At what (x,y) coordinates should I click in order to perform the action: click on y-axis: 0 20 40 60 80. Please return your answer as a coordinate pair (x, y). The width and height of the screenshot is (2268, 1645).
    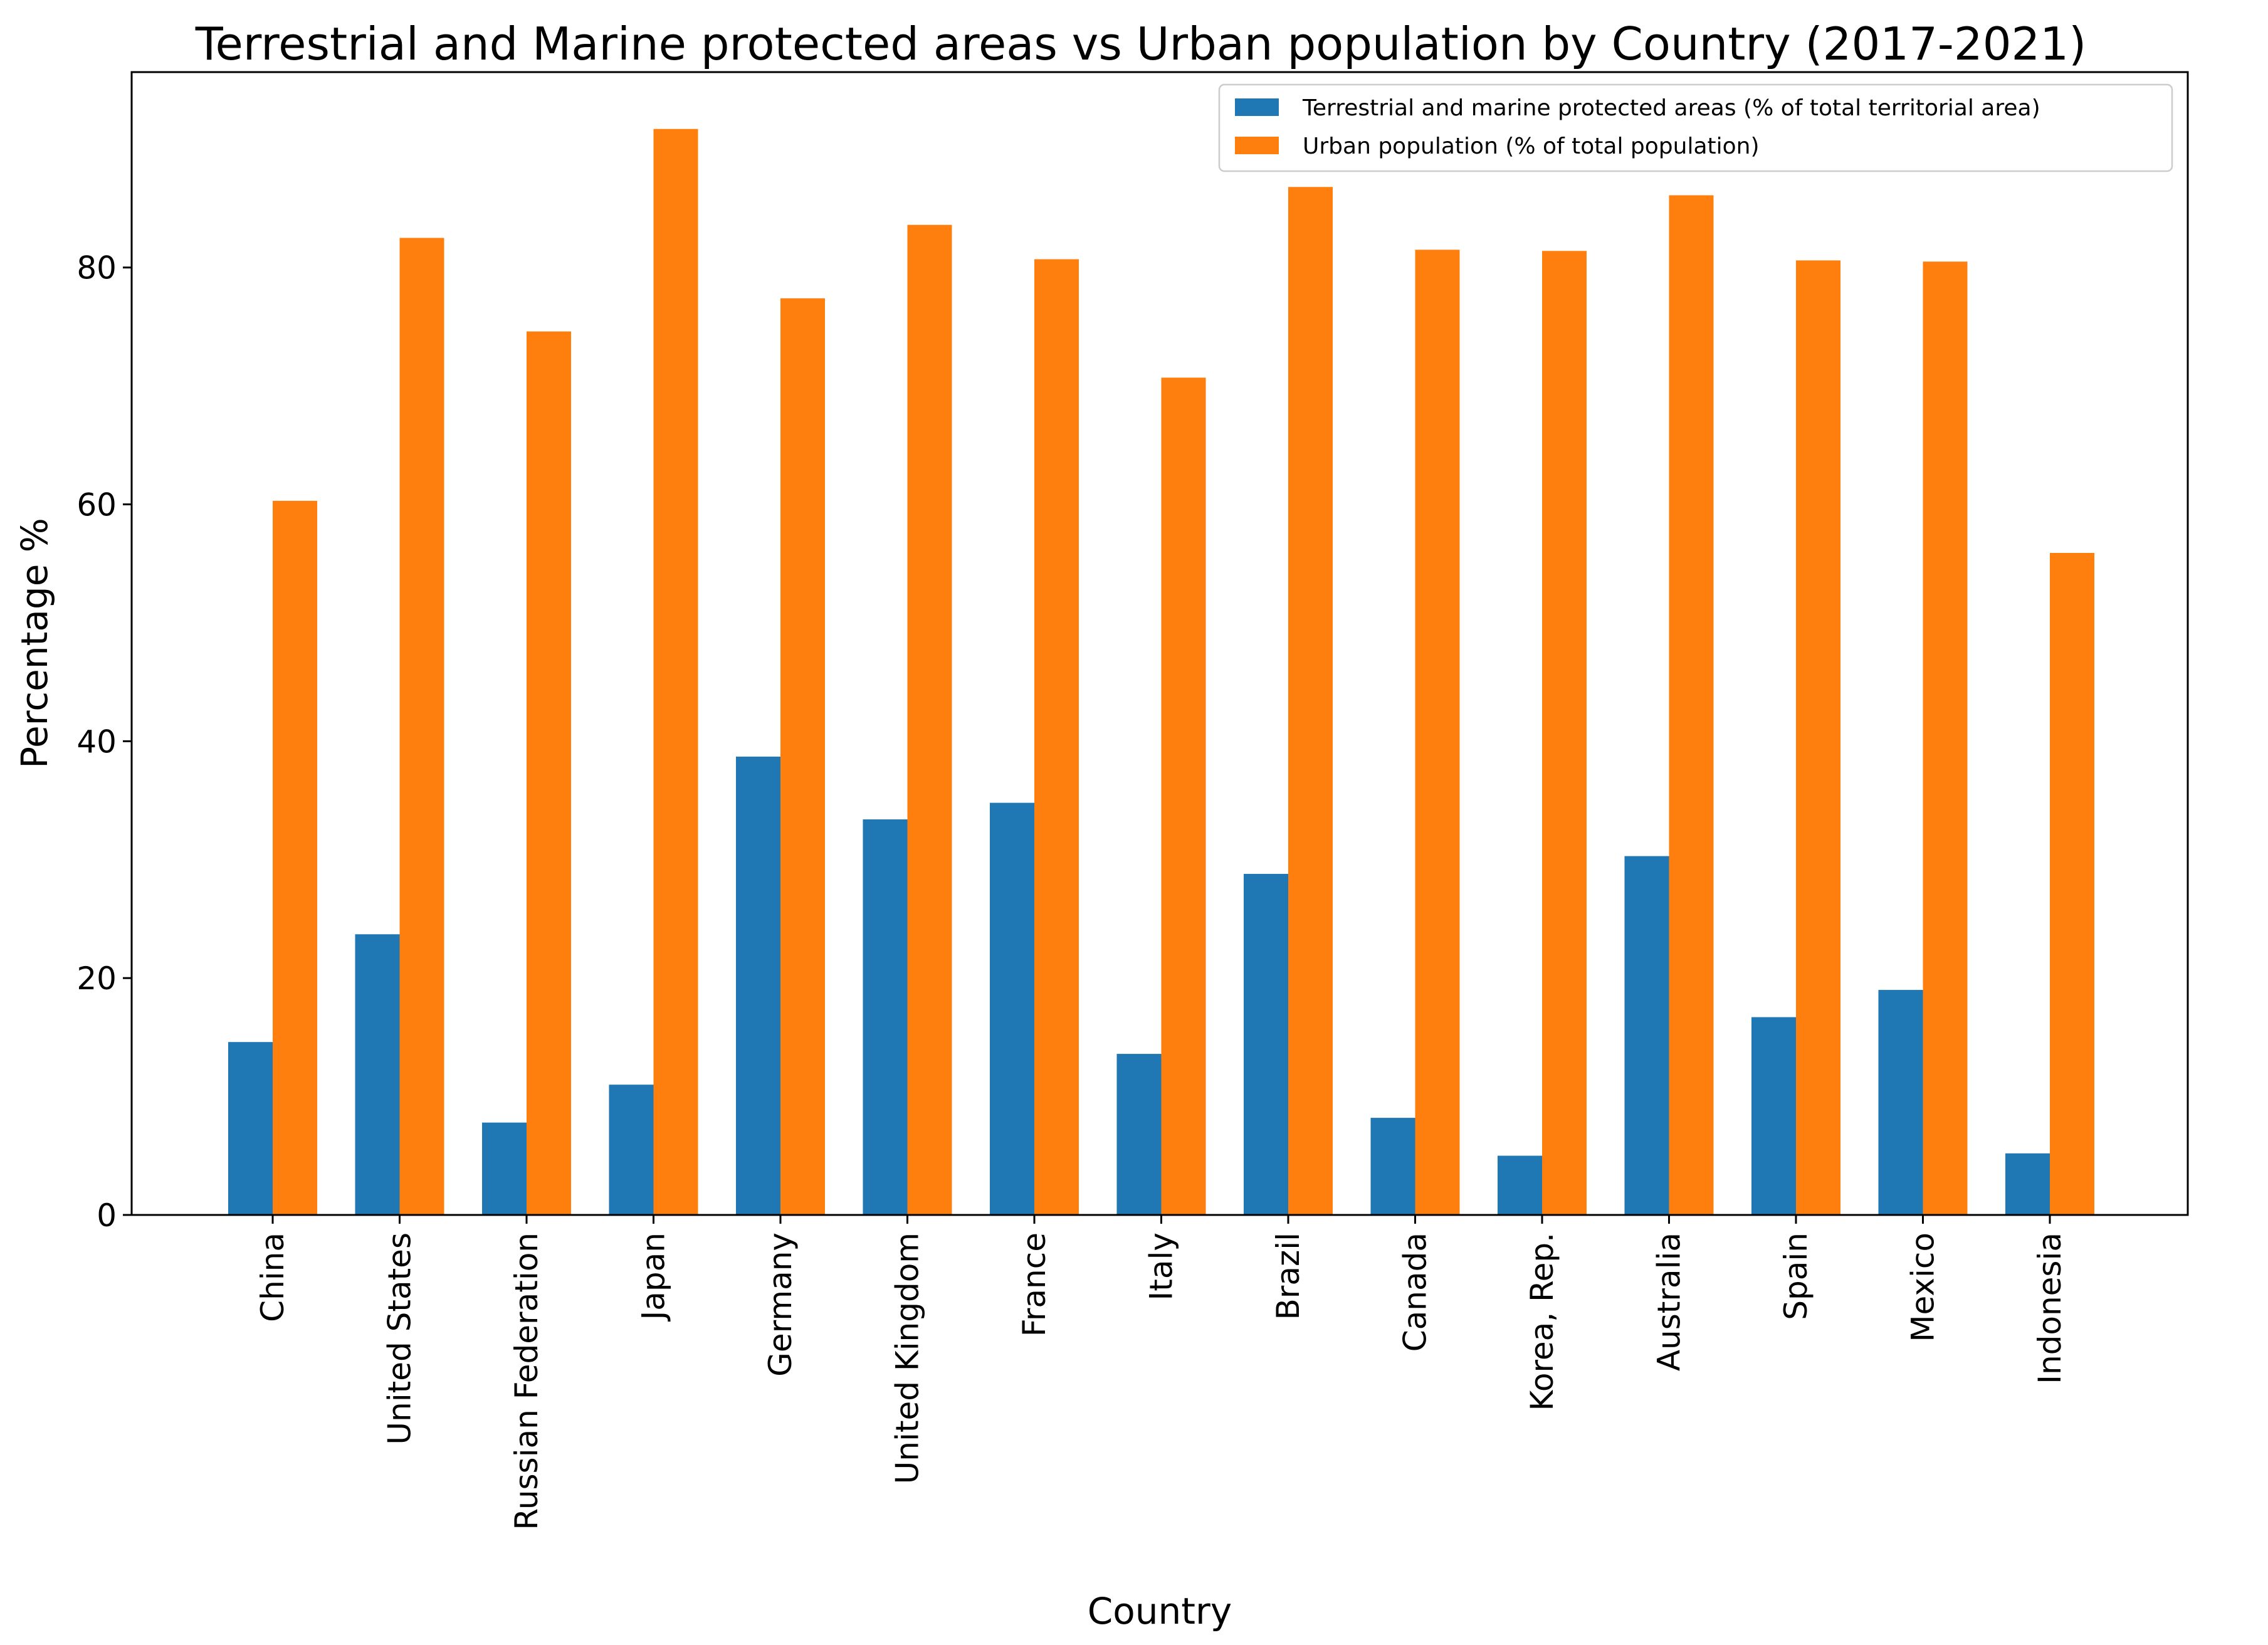
    Looking at the image, I should click on (104, 742).